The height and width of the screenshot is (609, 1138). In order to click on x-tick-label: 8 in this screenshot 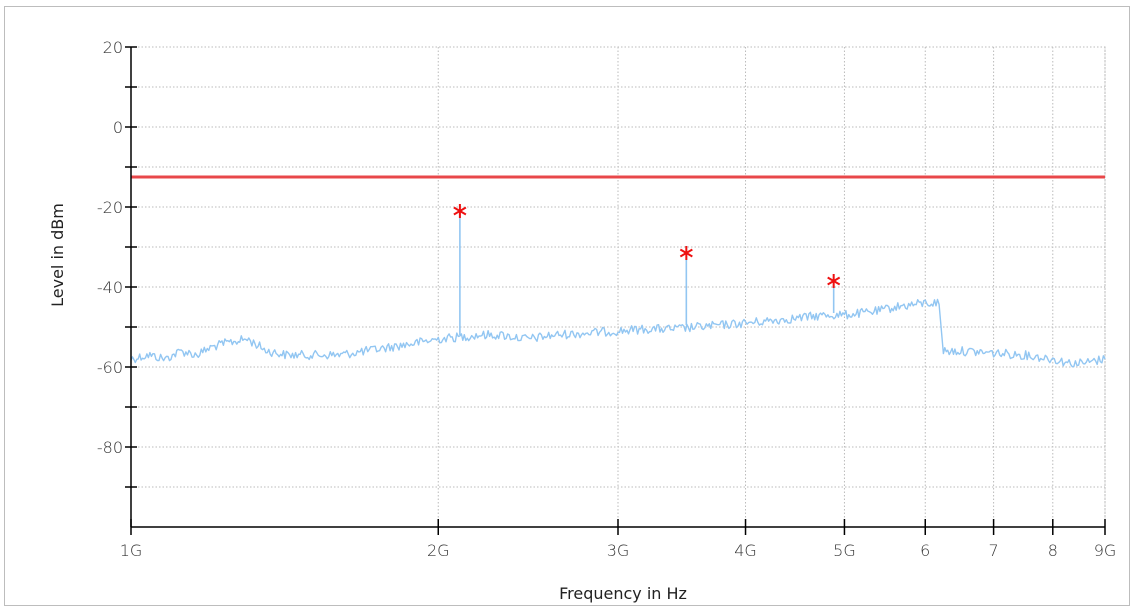, I will do `click(1053, 550)`.